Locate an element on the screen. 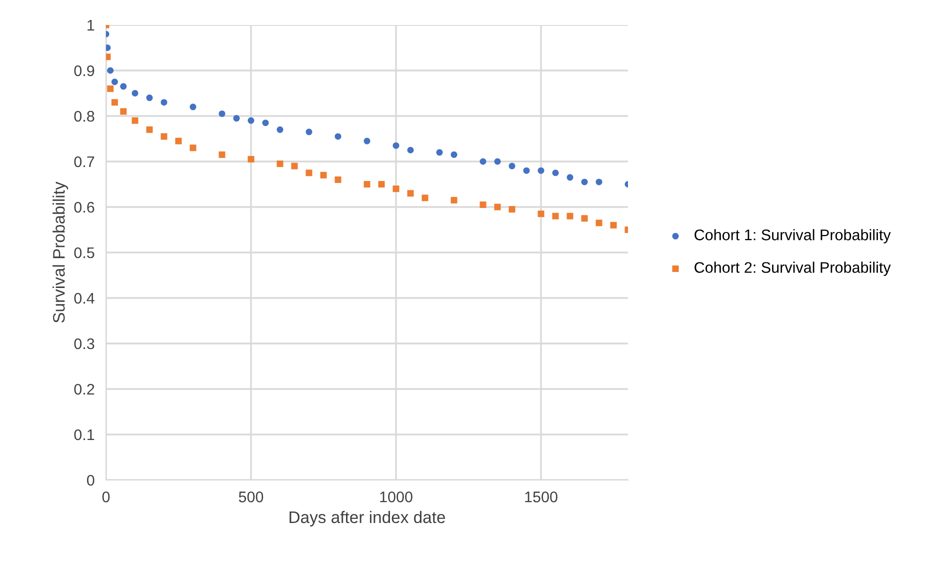  y-tick-label: 0.1 is located at coordinates (84, 434).